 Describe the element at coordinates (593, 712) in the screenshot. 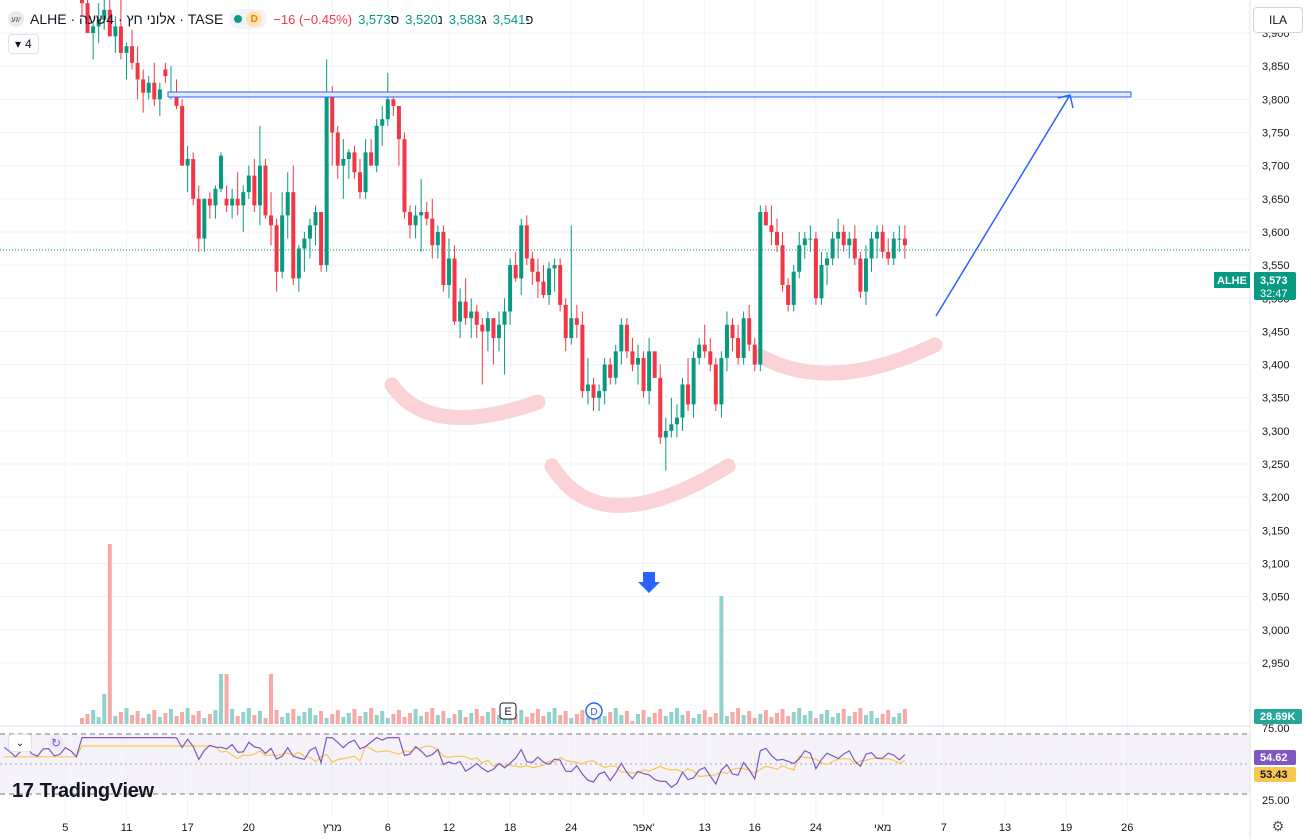

I see `dividend-marker-label: D` at that location.